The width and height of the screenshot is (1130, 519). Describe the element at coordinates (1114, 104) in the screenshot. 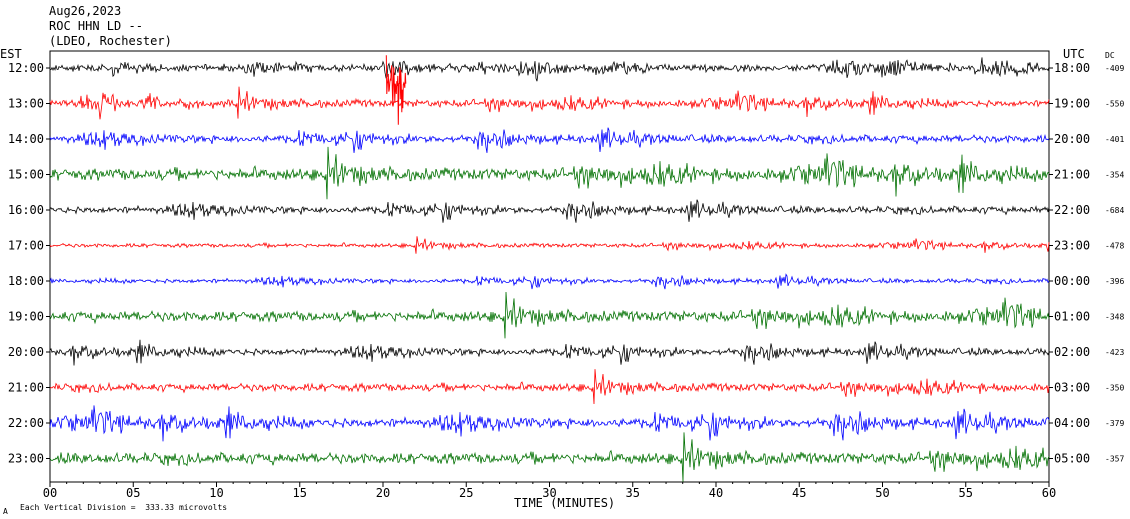

I see `dc-value-1: -550` at that location.